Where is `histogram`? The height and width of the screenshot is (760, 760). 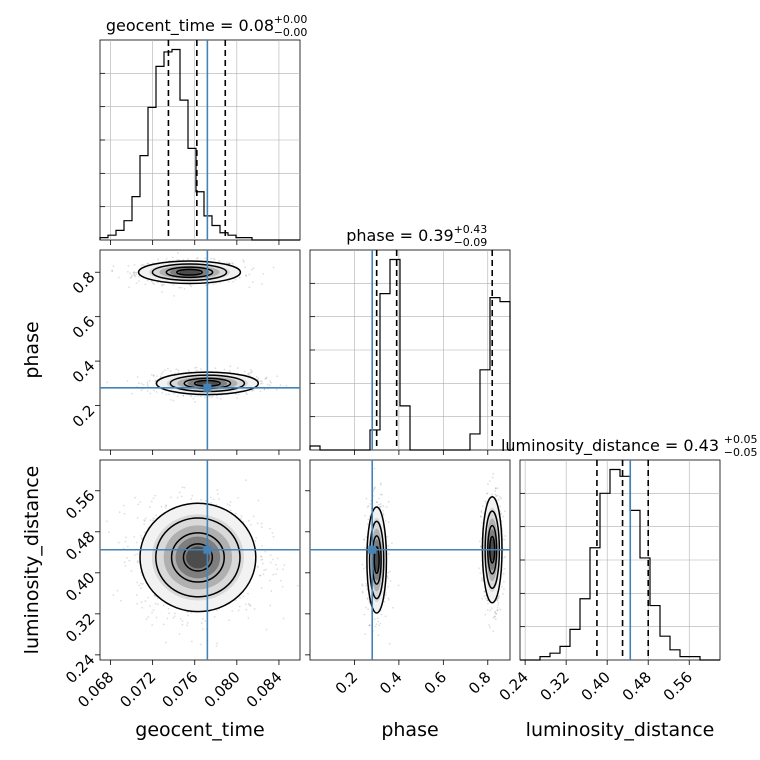
histogram is located at coordinates (199, 144).